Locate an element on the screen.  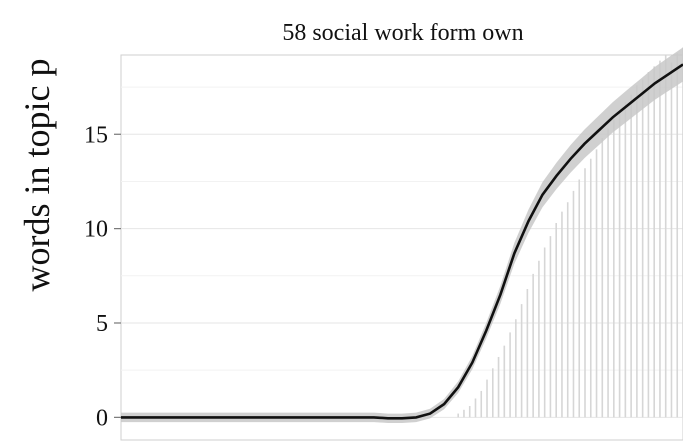
y-tick-label: 15 is located at coordinates (96, 135).